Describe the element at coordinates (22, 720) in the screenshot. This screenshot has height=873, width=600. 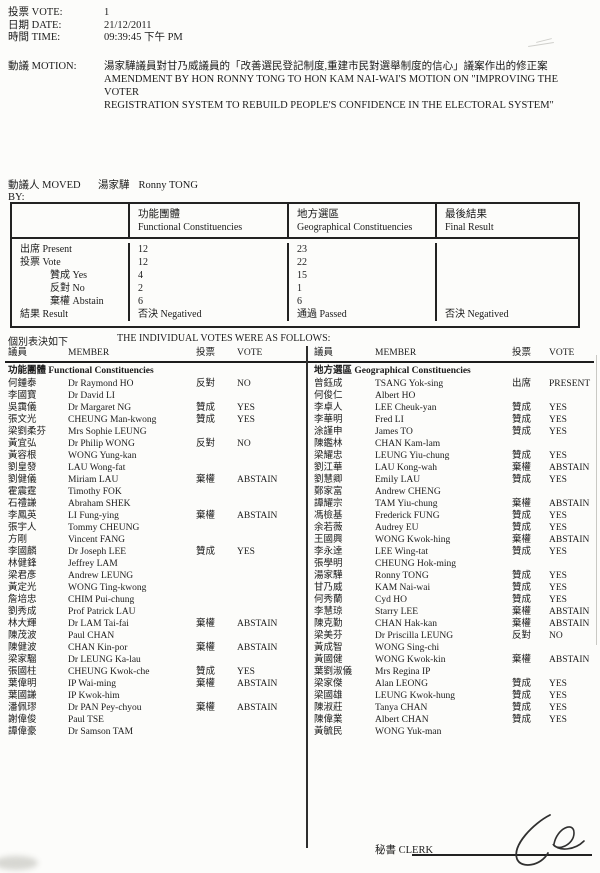
I see `member-name-zh: 謝偉俊` at that location.